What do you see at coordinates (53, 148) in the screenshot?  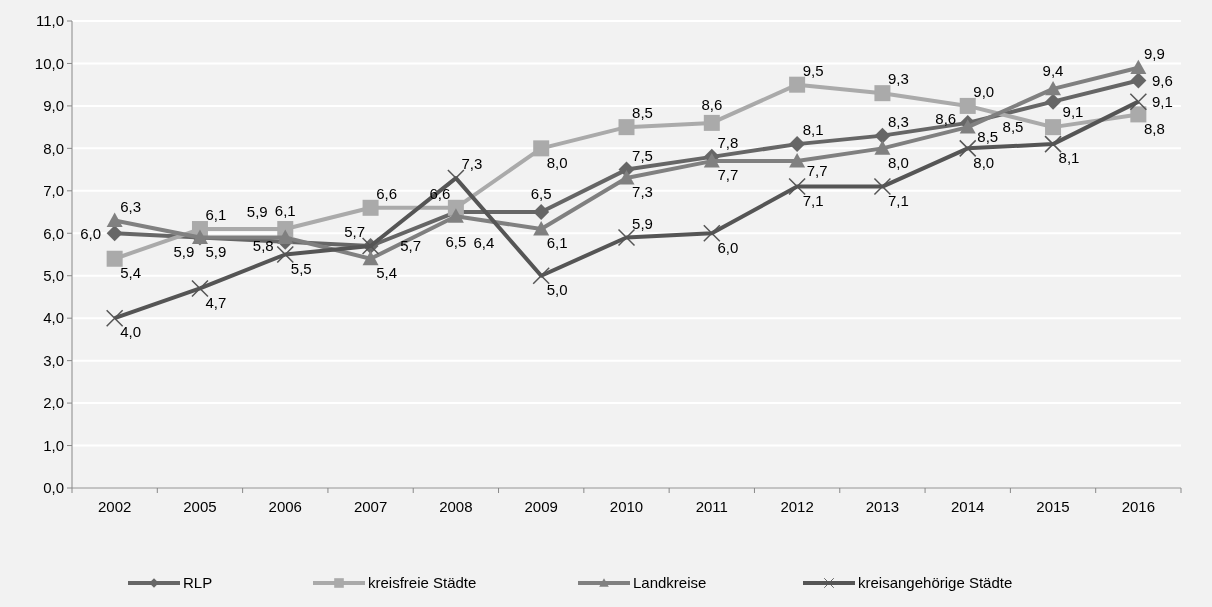 I see `y-tick-label: 8,0` at bounding box center [53, 148].